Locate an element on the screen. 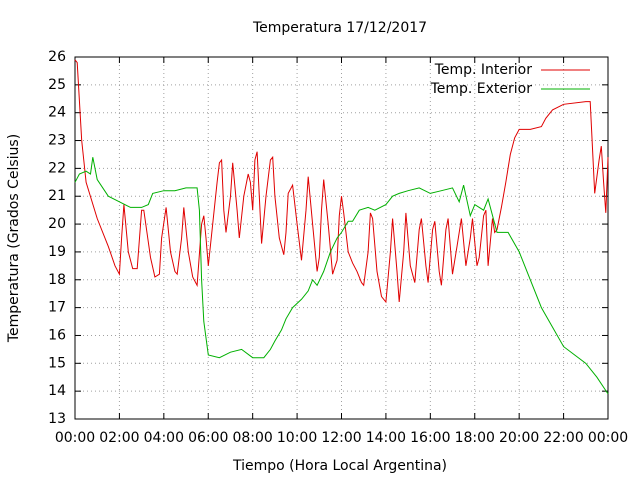 The height and width of the screenshot is (480, 640). y-tick-label: 16 is located at coordinates (57, 335).